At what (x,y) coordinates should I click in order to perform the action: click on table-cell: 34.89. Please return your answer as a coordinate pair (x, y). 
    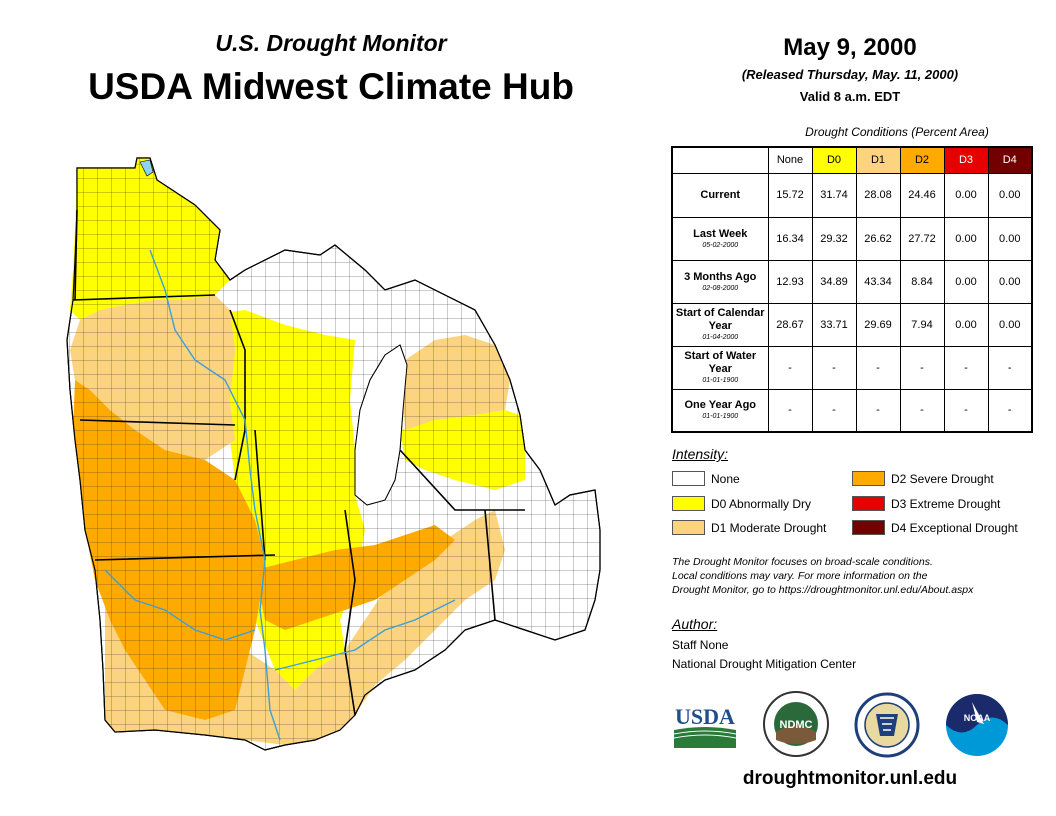
    Looking at the image, I should click on (834, 281).